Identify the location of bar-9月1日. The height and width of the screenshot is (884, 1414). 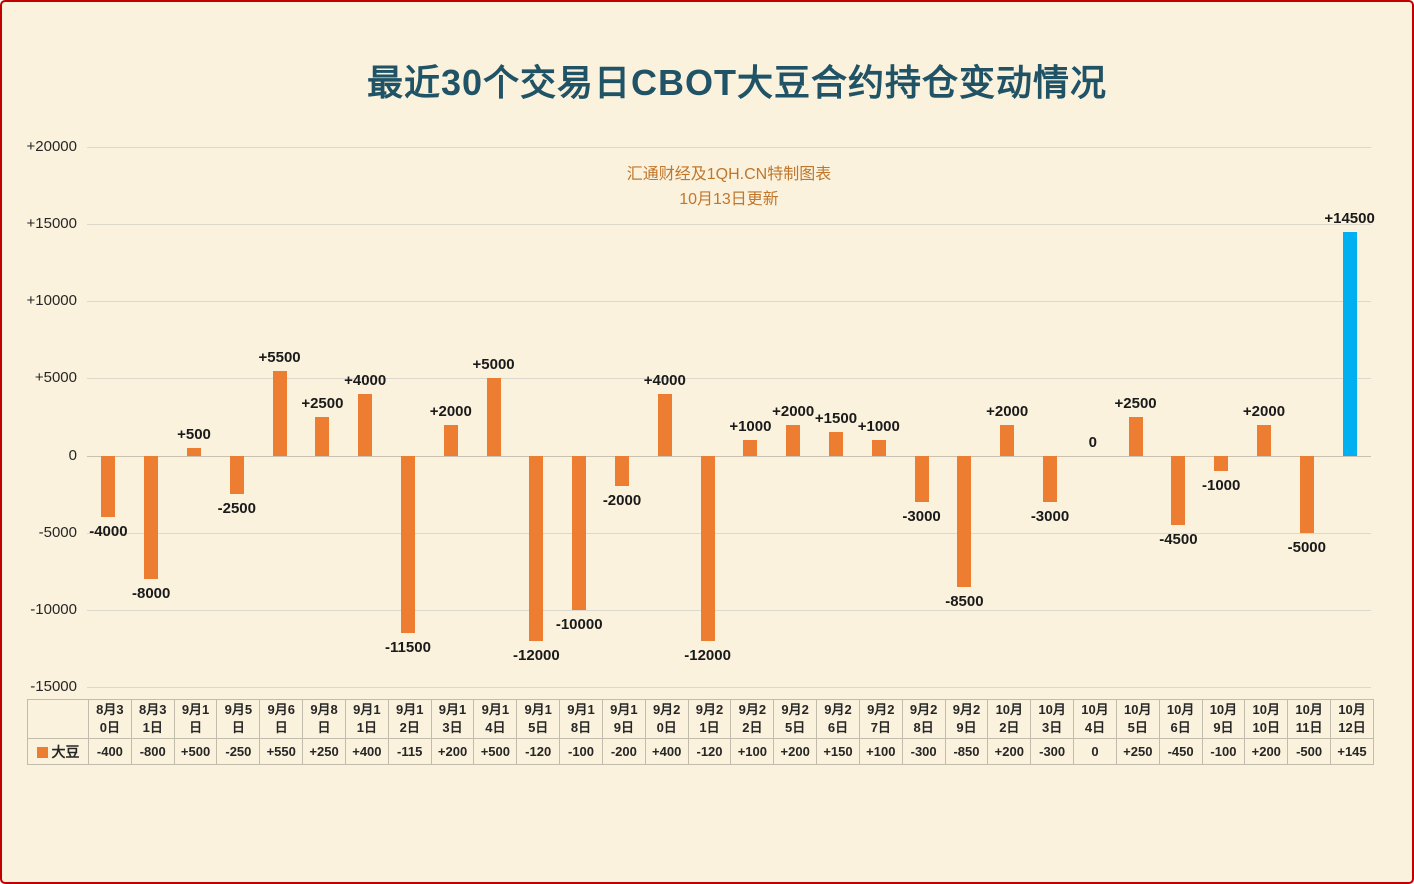
(194, 451).